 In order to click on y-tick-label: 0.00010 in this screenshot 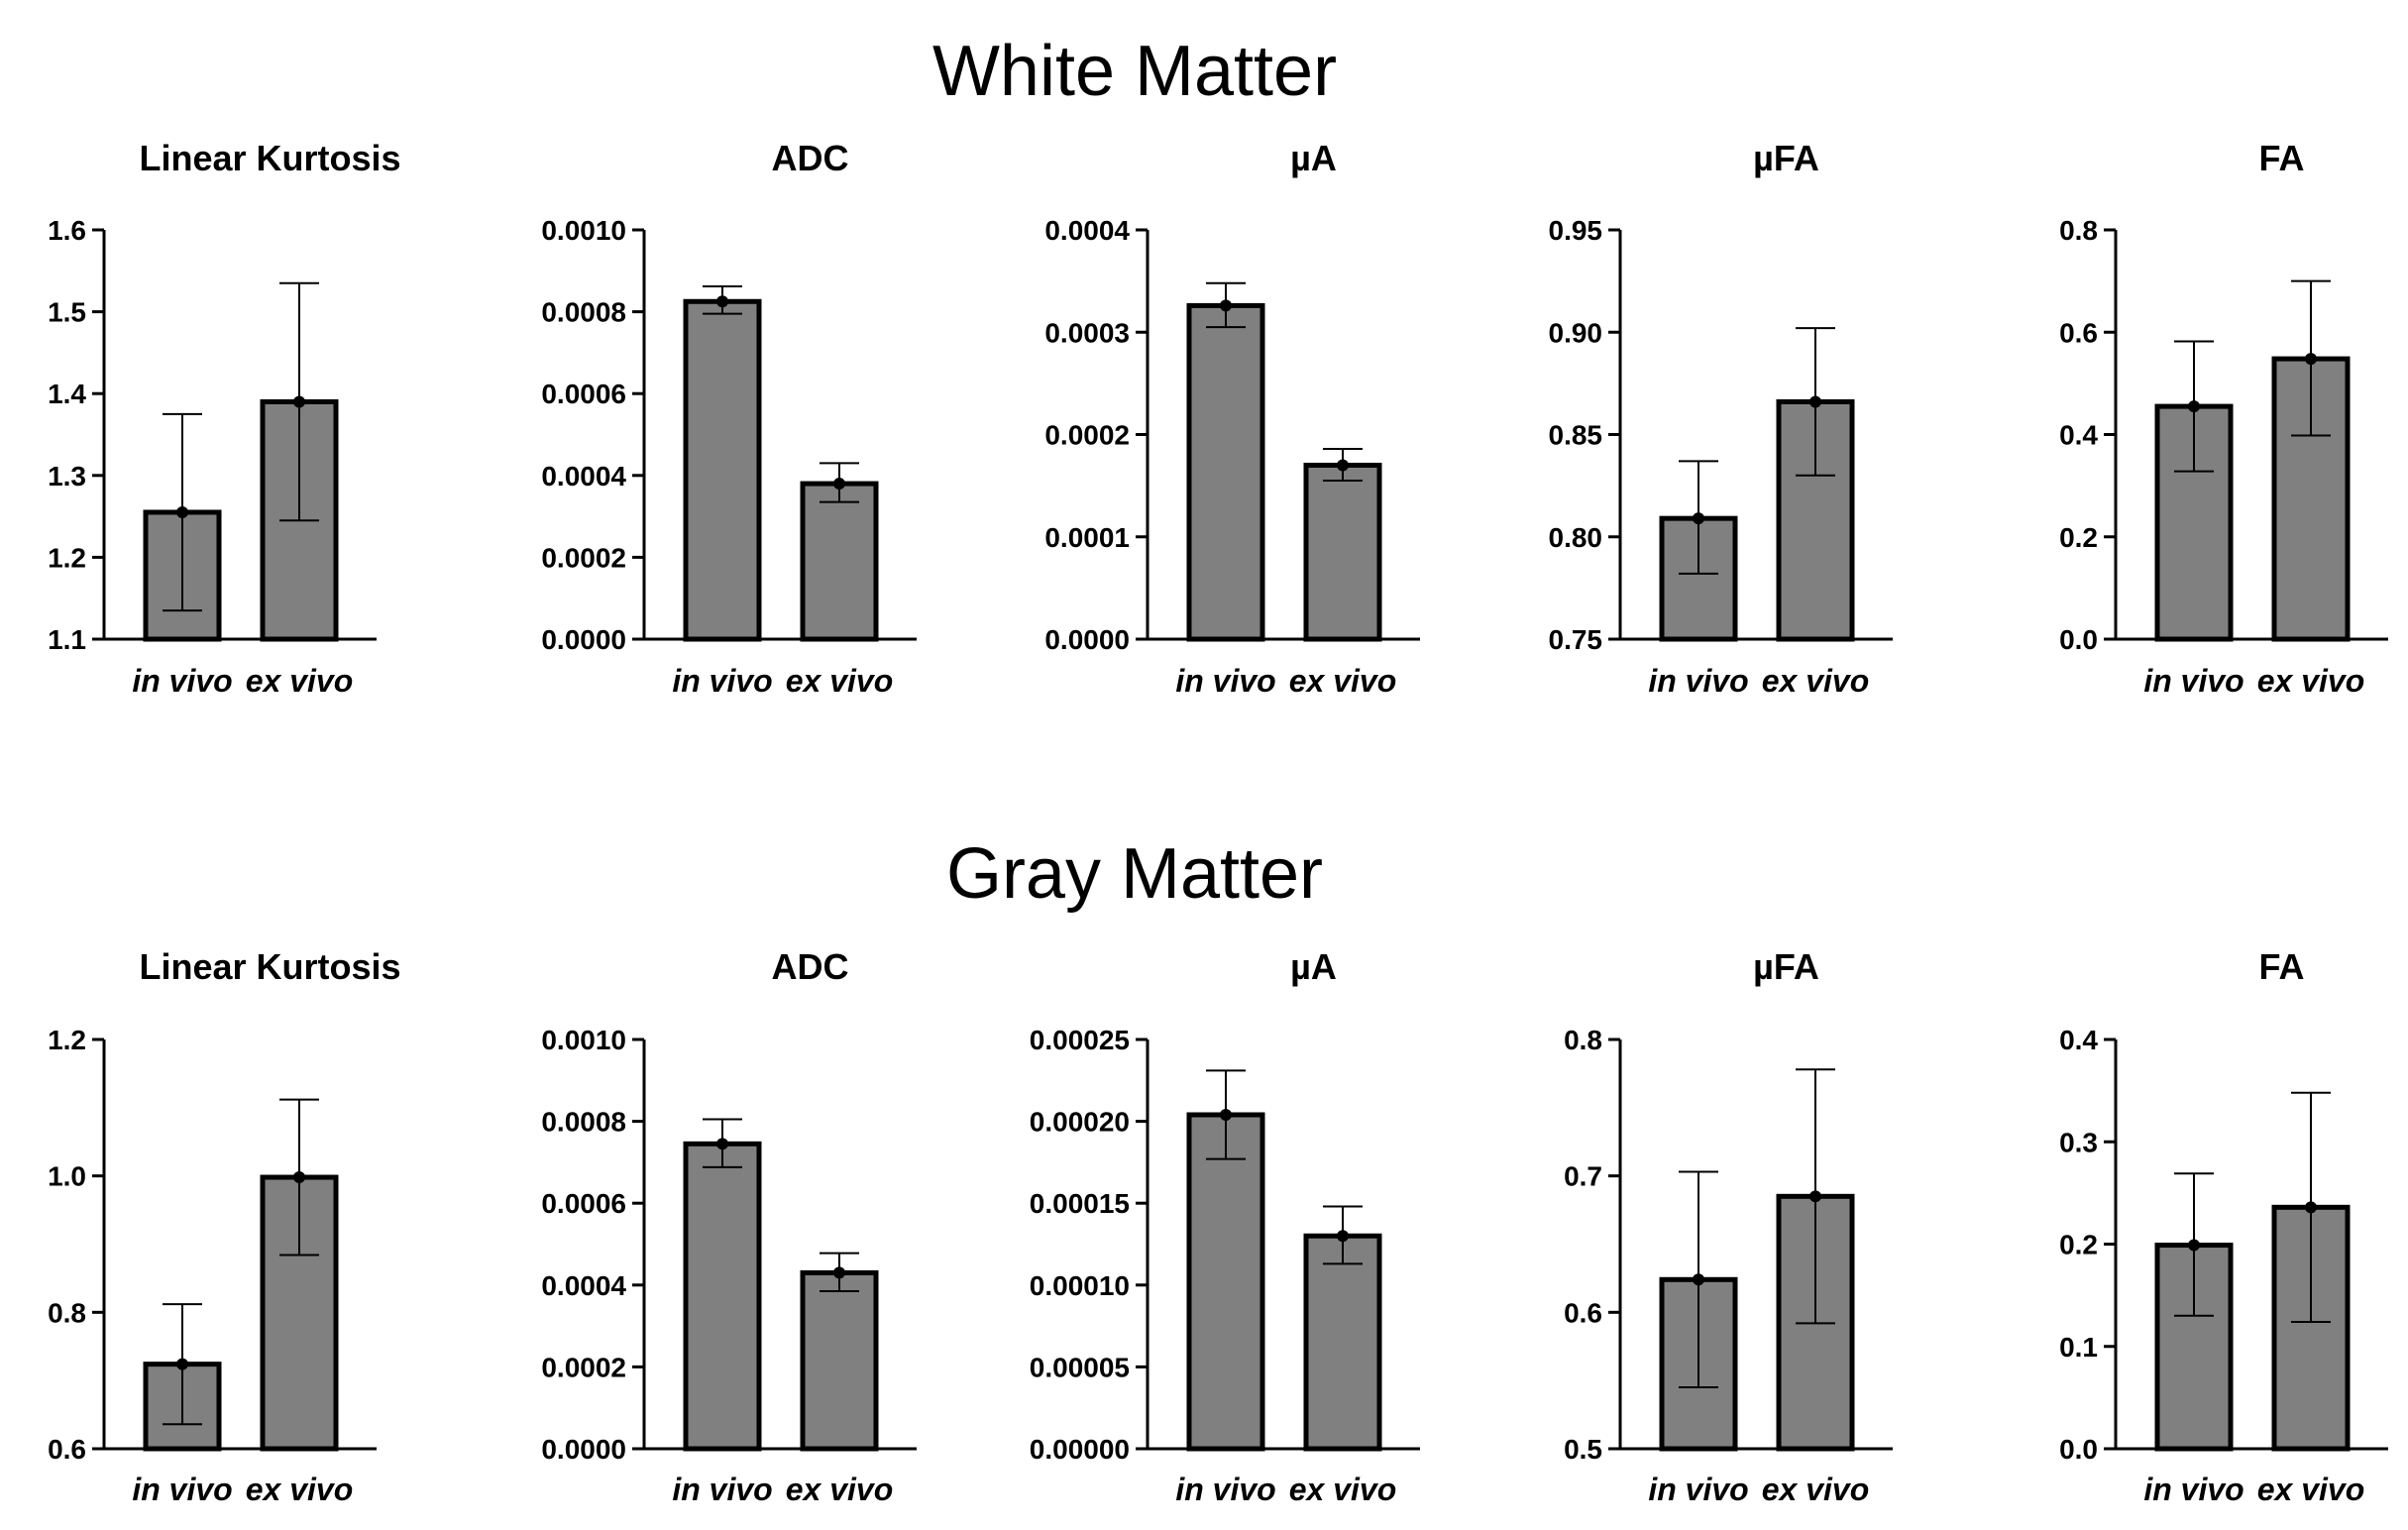, I will do `click(1080, 1285)`.